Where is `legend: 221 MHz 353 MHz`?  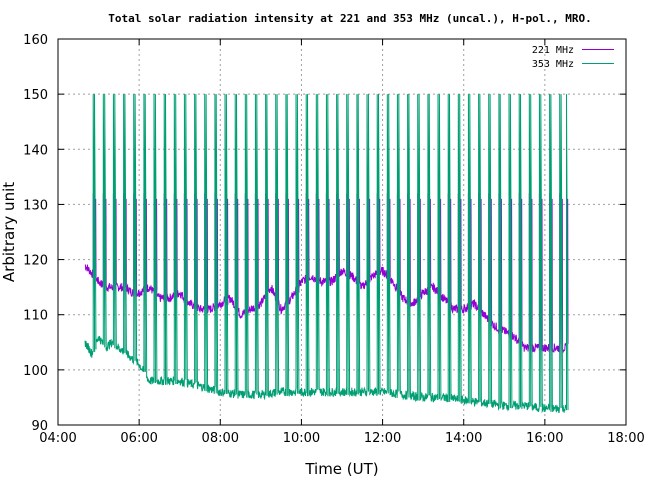 legend: 221 MHz 353 MHz is located at coordinates (573, 57).